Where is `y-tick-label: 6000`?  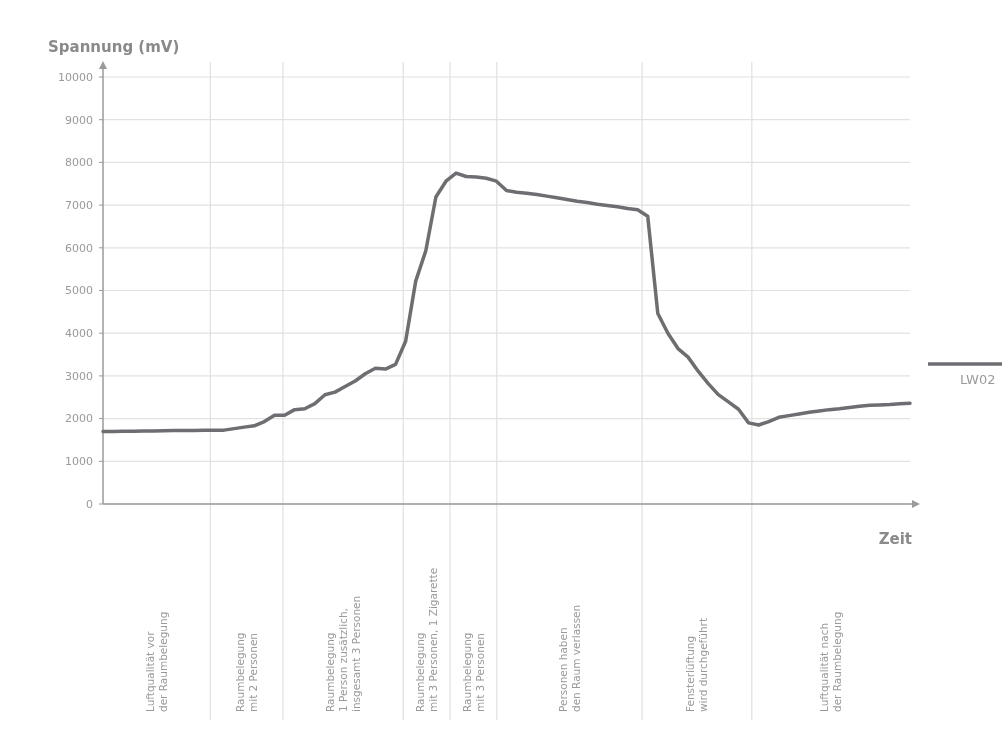
y-tick-label: 6000 is located at coordinates (79, 248).